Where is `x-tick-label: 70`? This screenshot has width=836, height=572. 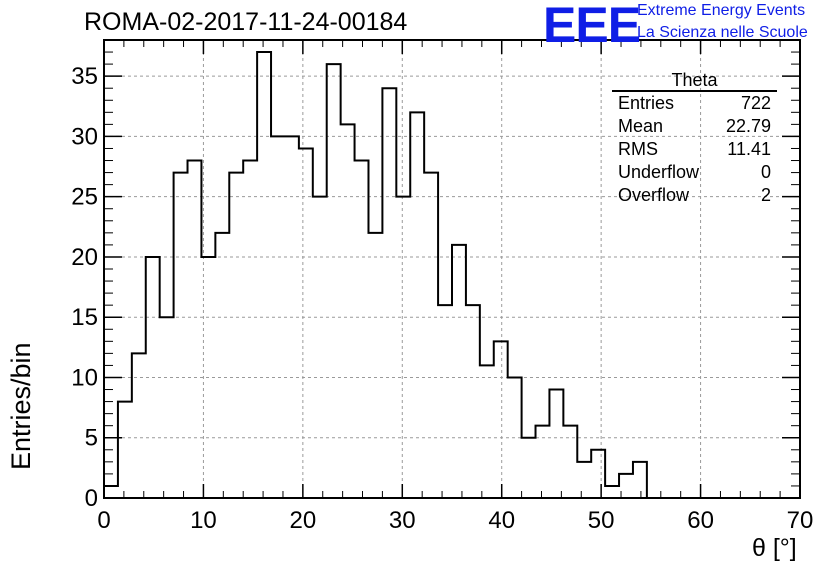
x-tick-label: 70 is located at coordinates (800, 520).